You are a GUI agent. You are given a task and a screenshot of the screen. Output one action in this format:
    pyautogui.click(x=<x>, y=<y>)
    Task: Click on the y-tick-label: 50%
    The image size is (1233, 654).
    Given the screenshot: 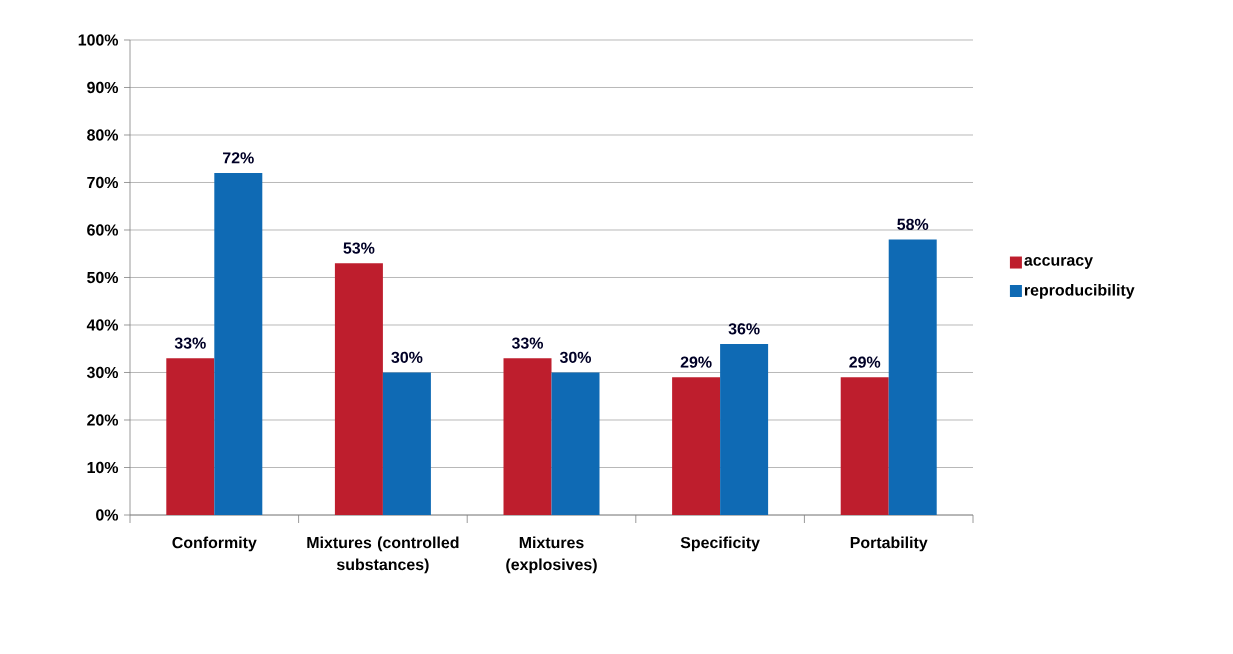 What is the action you would take?
    pyautogui.click(x=103, y=277)
    